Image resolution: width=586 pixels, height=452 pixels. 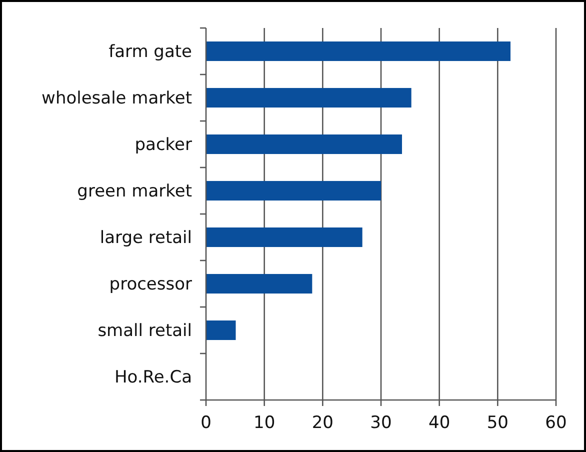 What do you see at coordinates (206, 423) in the screenshot?
I see `x-tick-label: 0` at bounding box center [206, 423].